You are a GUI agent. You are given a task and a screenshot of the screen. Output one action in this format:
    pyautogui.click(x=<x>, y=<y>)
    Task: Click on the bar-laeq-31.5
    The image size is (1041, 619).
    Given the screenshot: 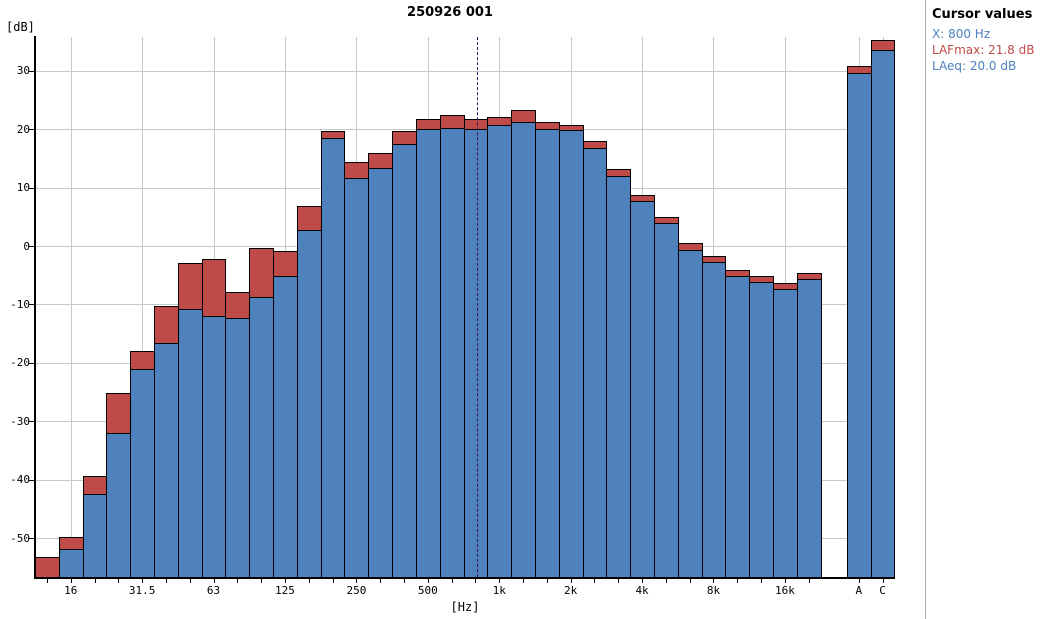 What is the action you would take?
    pyautogui.click(x=143, y=473)
    